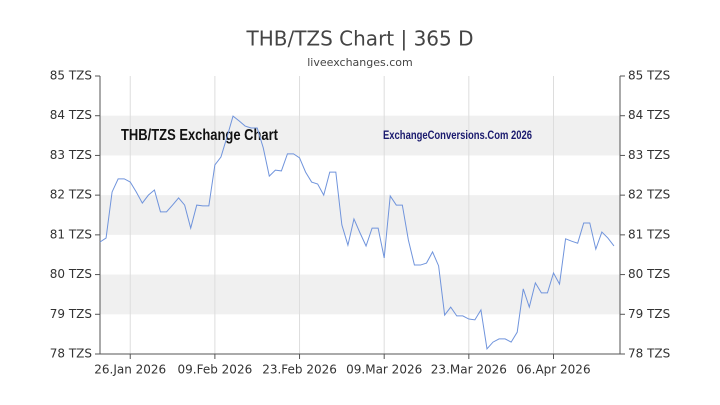 Image resolution: width=720 pixels, height=405 pixels. What do you see at coordinates (553, 370) in the screenshot?
I see `x-tick-label: 06.Apr 2026` at bounding box center [553, 370].